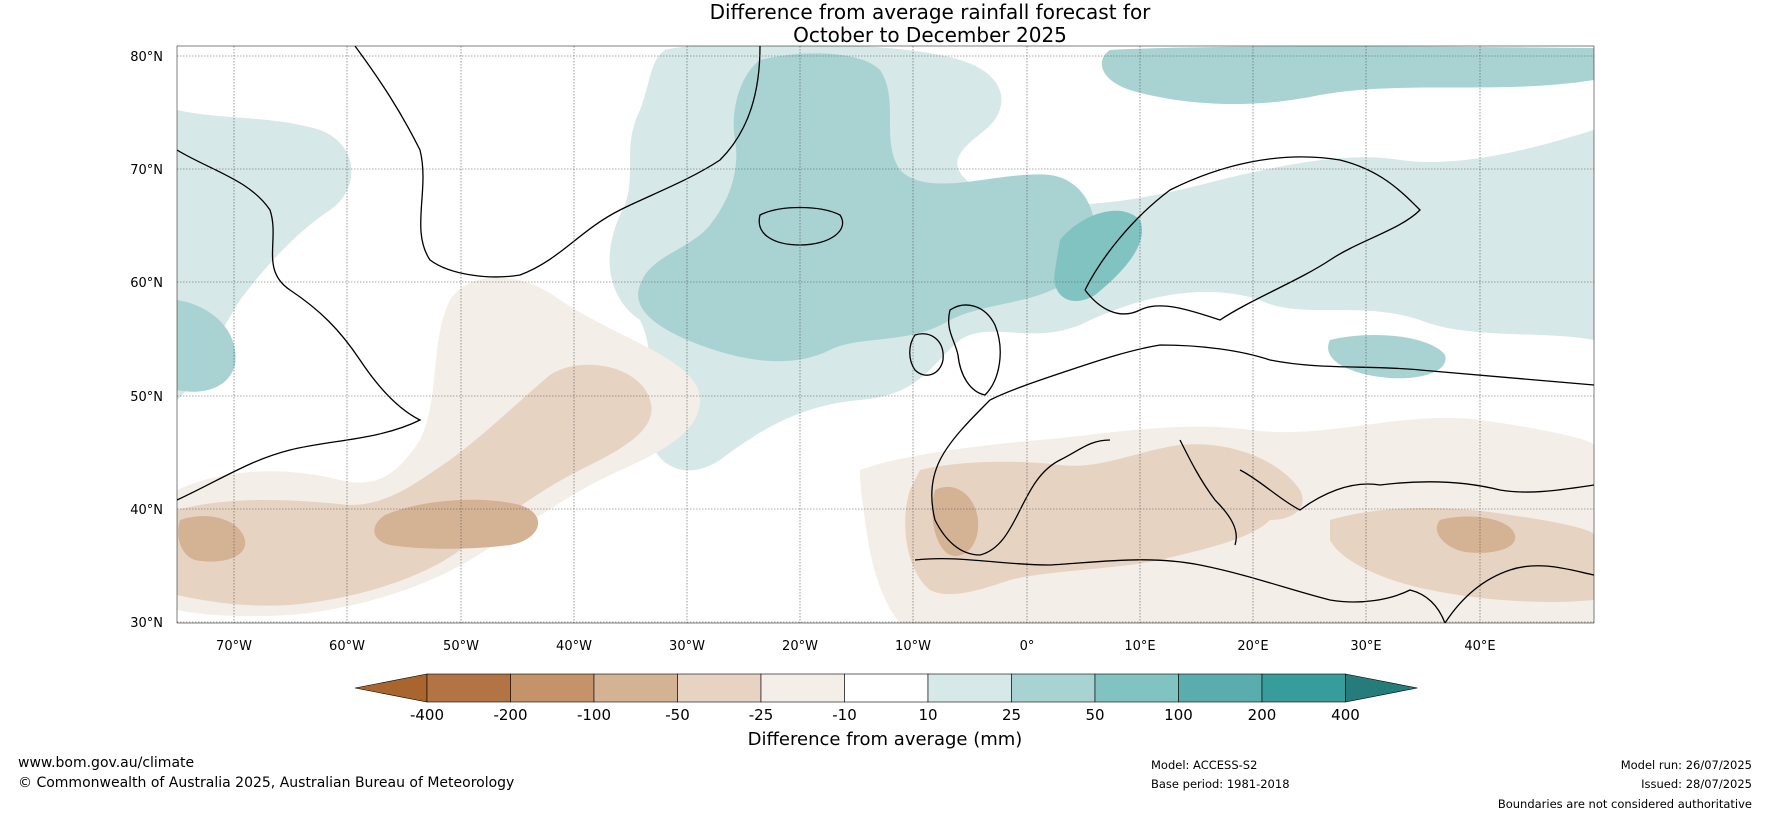 The image size is (1770, 816). Describe the element at coordinates (146, 57) in the screenshot. I see `lat-label: 80°N` at that location.